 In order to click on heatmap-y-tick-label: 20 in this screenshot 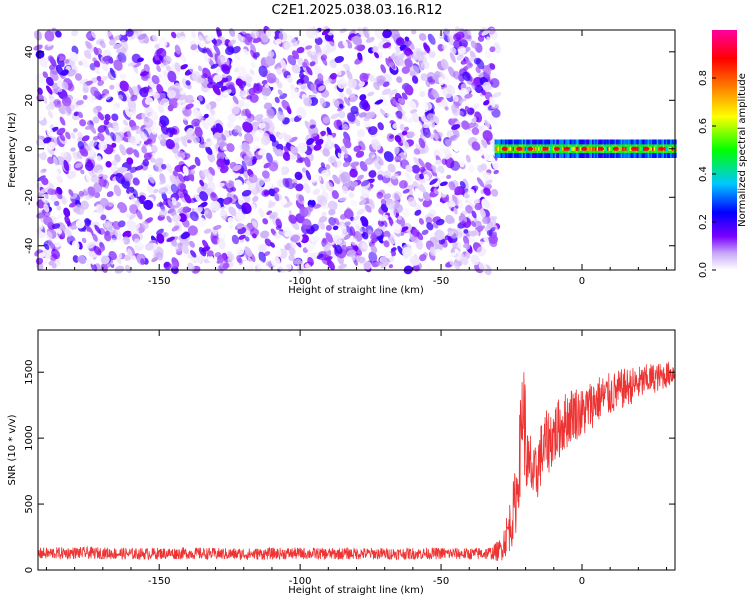, I will do `click(29, 100)`.